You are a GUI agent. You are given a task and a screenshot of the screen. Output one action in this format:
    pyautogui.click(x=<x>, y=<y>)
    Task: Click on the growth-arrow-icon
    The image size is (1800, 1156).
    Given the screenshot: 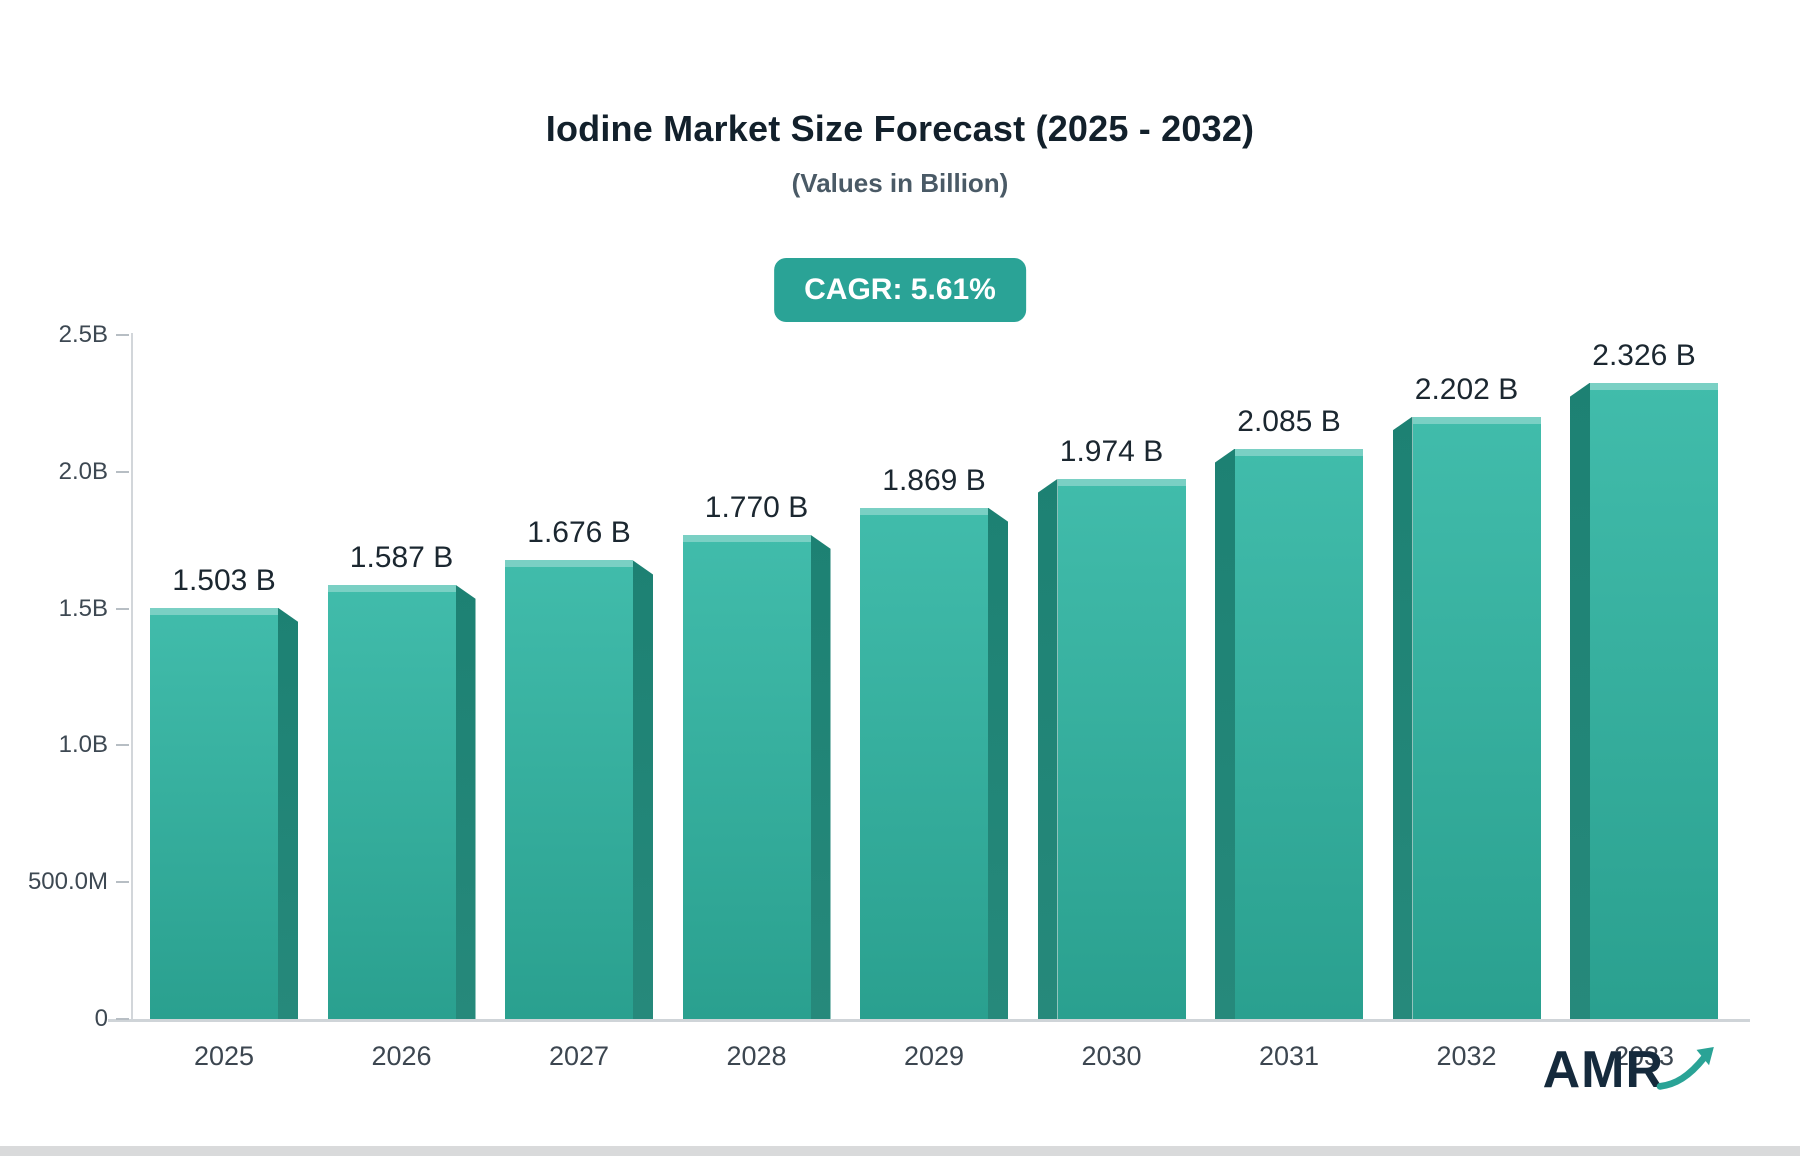 What is the action you would take?
    pyautogui.click(x=1685, y=1068)
    